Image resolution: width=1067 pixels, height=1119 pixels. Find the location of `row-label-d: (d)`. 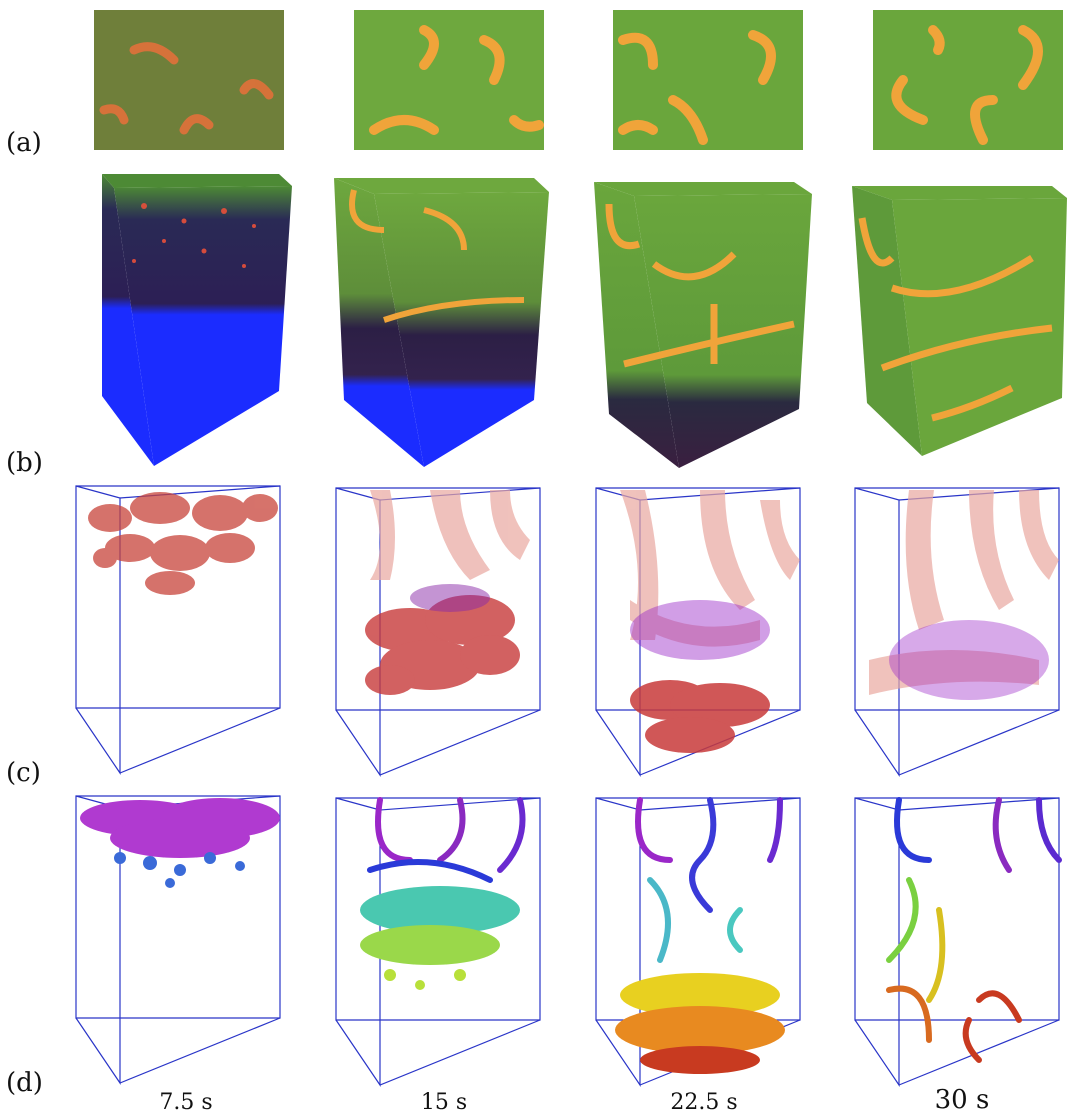

row-label-d: (d) is located at coordinates (24, 1083).